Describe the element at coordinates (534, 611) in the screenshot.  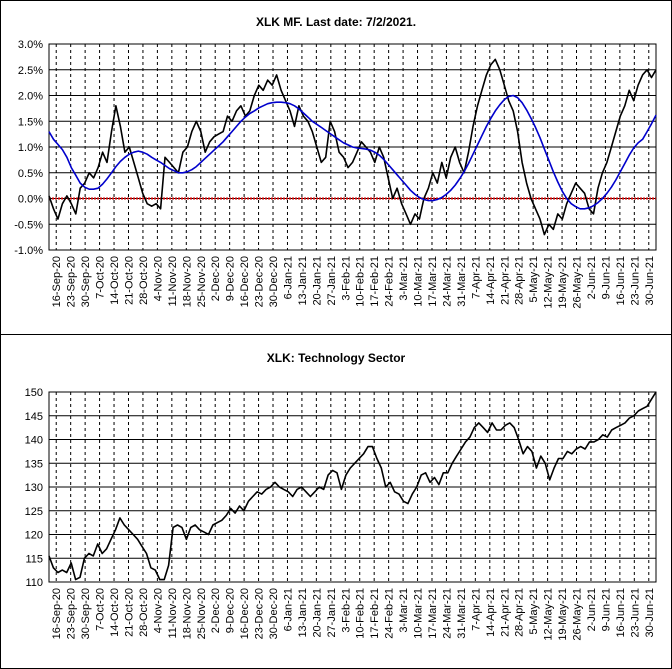
I see `x-tick-label: 5-May-21` at that location.